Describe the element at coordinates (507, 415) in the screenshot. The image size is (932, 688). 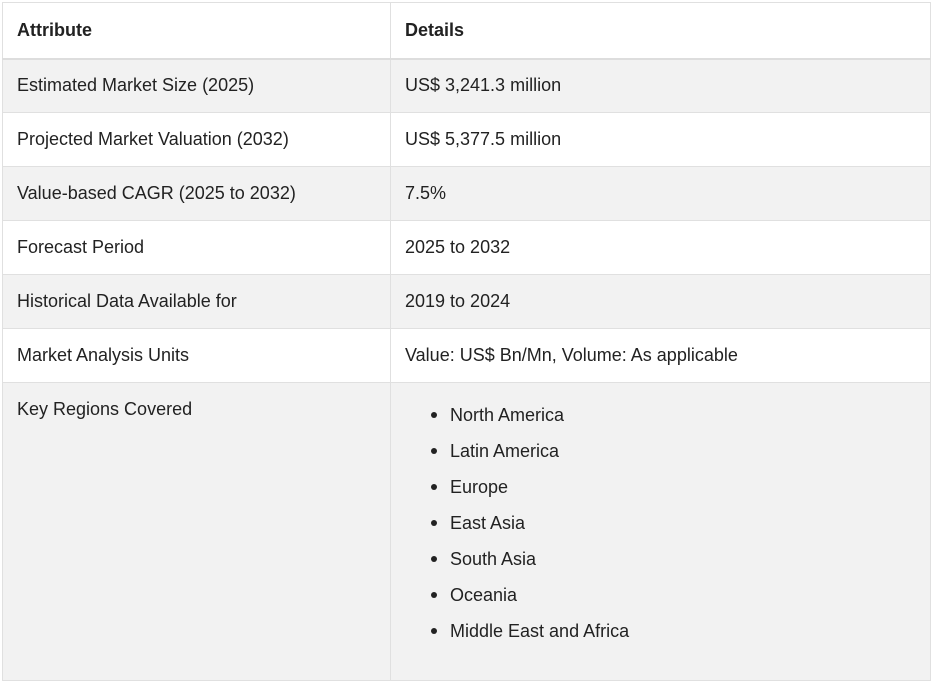
I see `region-label: North America` at that location.